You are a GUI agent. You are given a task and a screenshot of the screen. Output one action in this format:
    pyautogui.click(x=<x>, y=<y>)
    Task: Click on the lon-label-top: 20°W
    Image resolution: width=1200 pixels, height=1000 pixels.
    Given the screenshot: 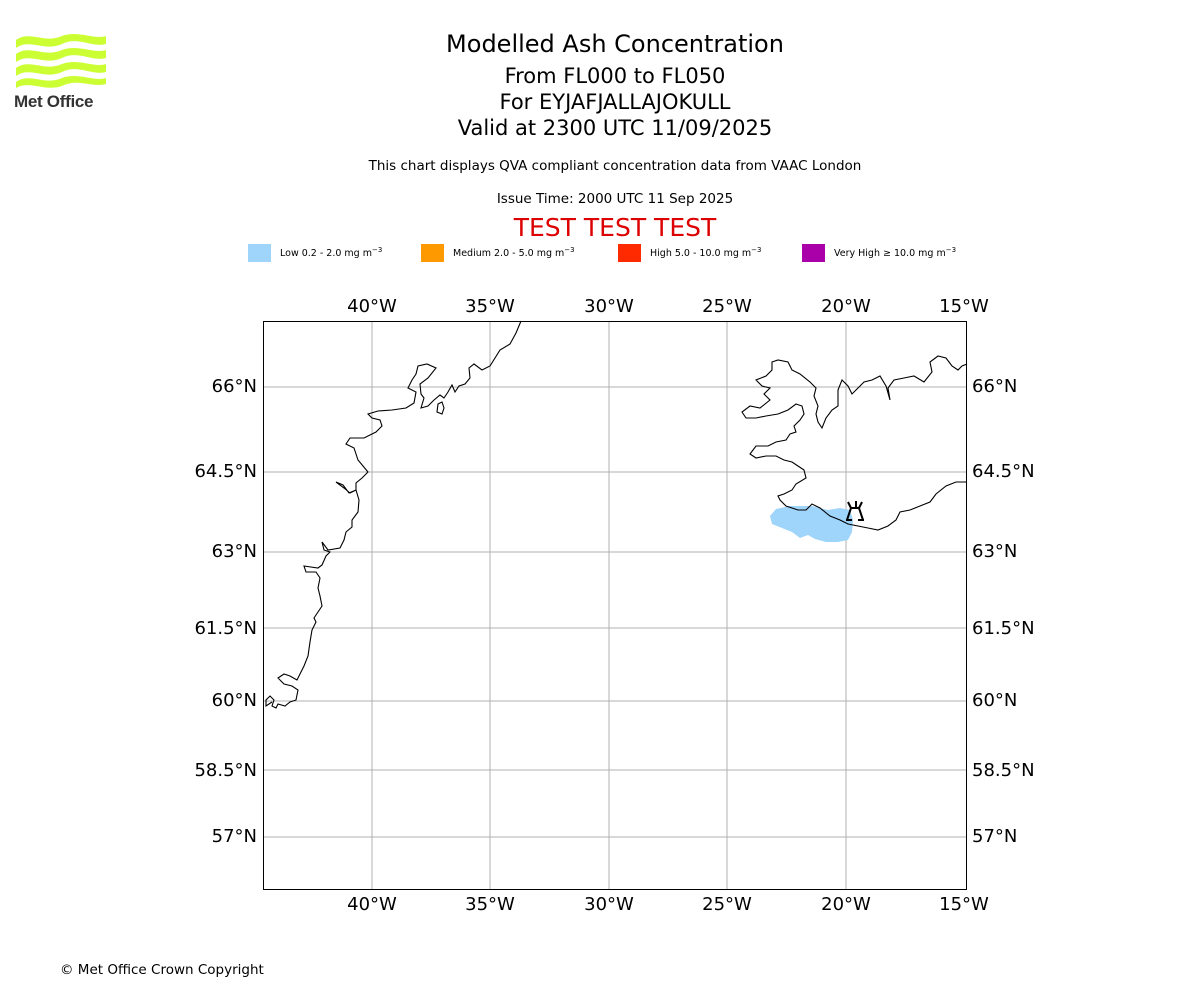 What is the action you would take?
    pyautogui.click(x=846, y=306)
    